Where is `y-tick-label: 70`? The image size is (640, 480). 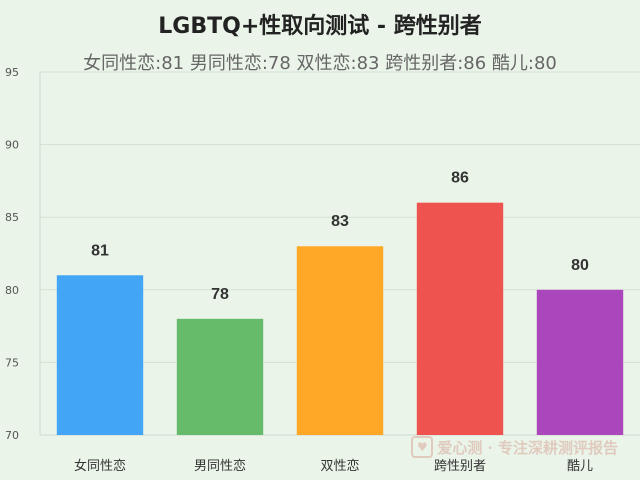 y-tick-label: 70 is located at coordinates (12, 435).